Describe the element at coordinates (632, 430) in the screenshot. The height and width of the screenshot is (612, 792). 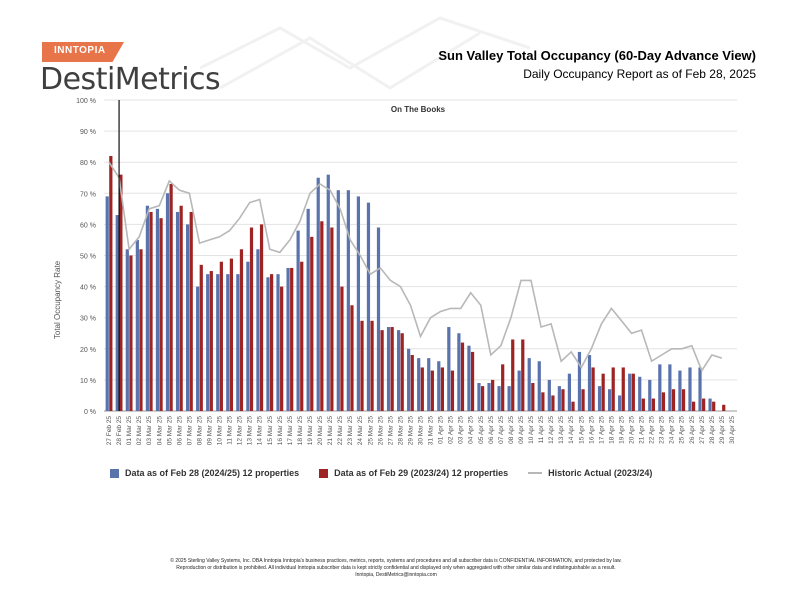
I see `x-tick-label: 20 Apr 25` at that location.